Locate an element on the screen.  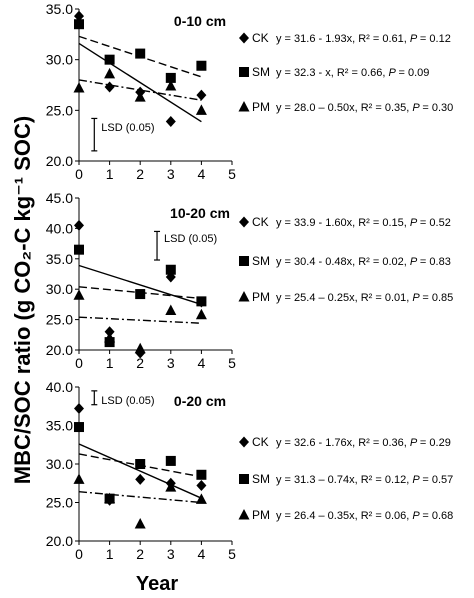
regression-equation: y = 25.4 – 0.25x, R² = 0.01, P = 0.85 is located at coordinates (364, 298).